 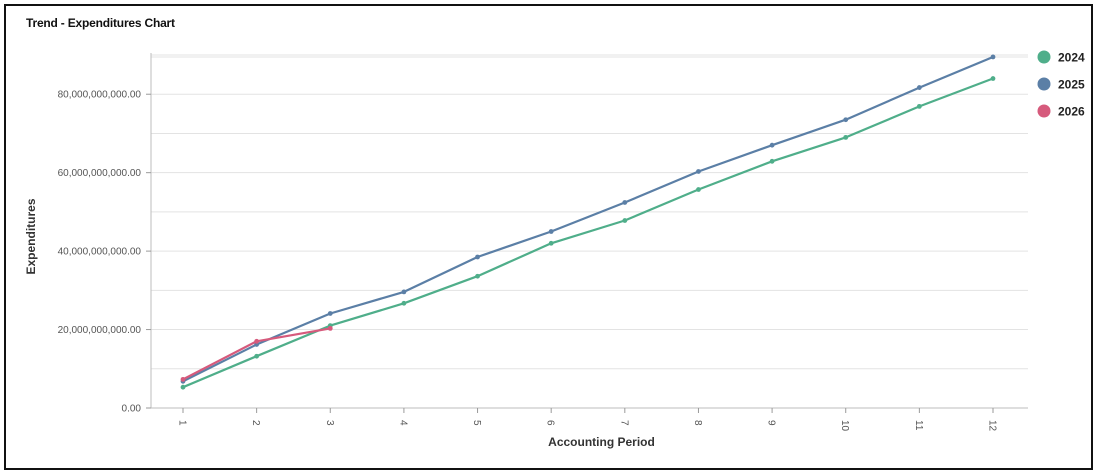 I want to click on y-tick-label: 0.00, so click(x=132, y=409).